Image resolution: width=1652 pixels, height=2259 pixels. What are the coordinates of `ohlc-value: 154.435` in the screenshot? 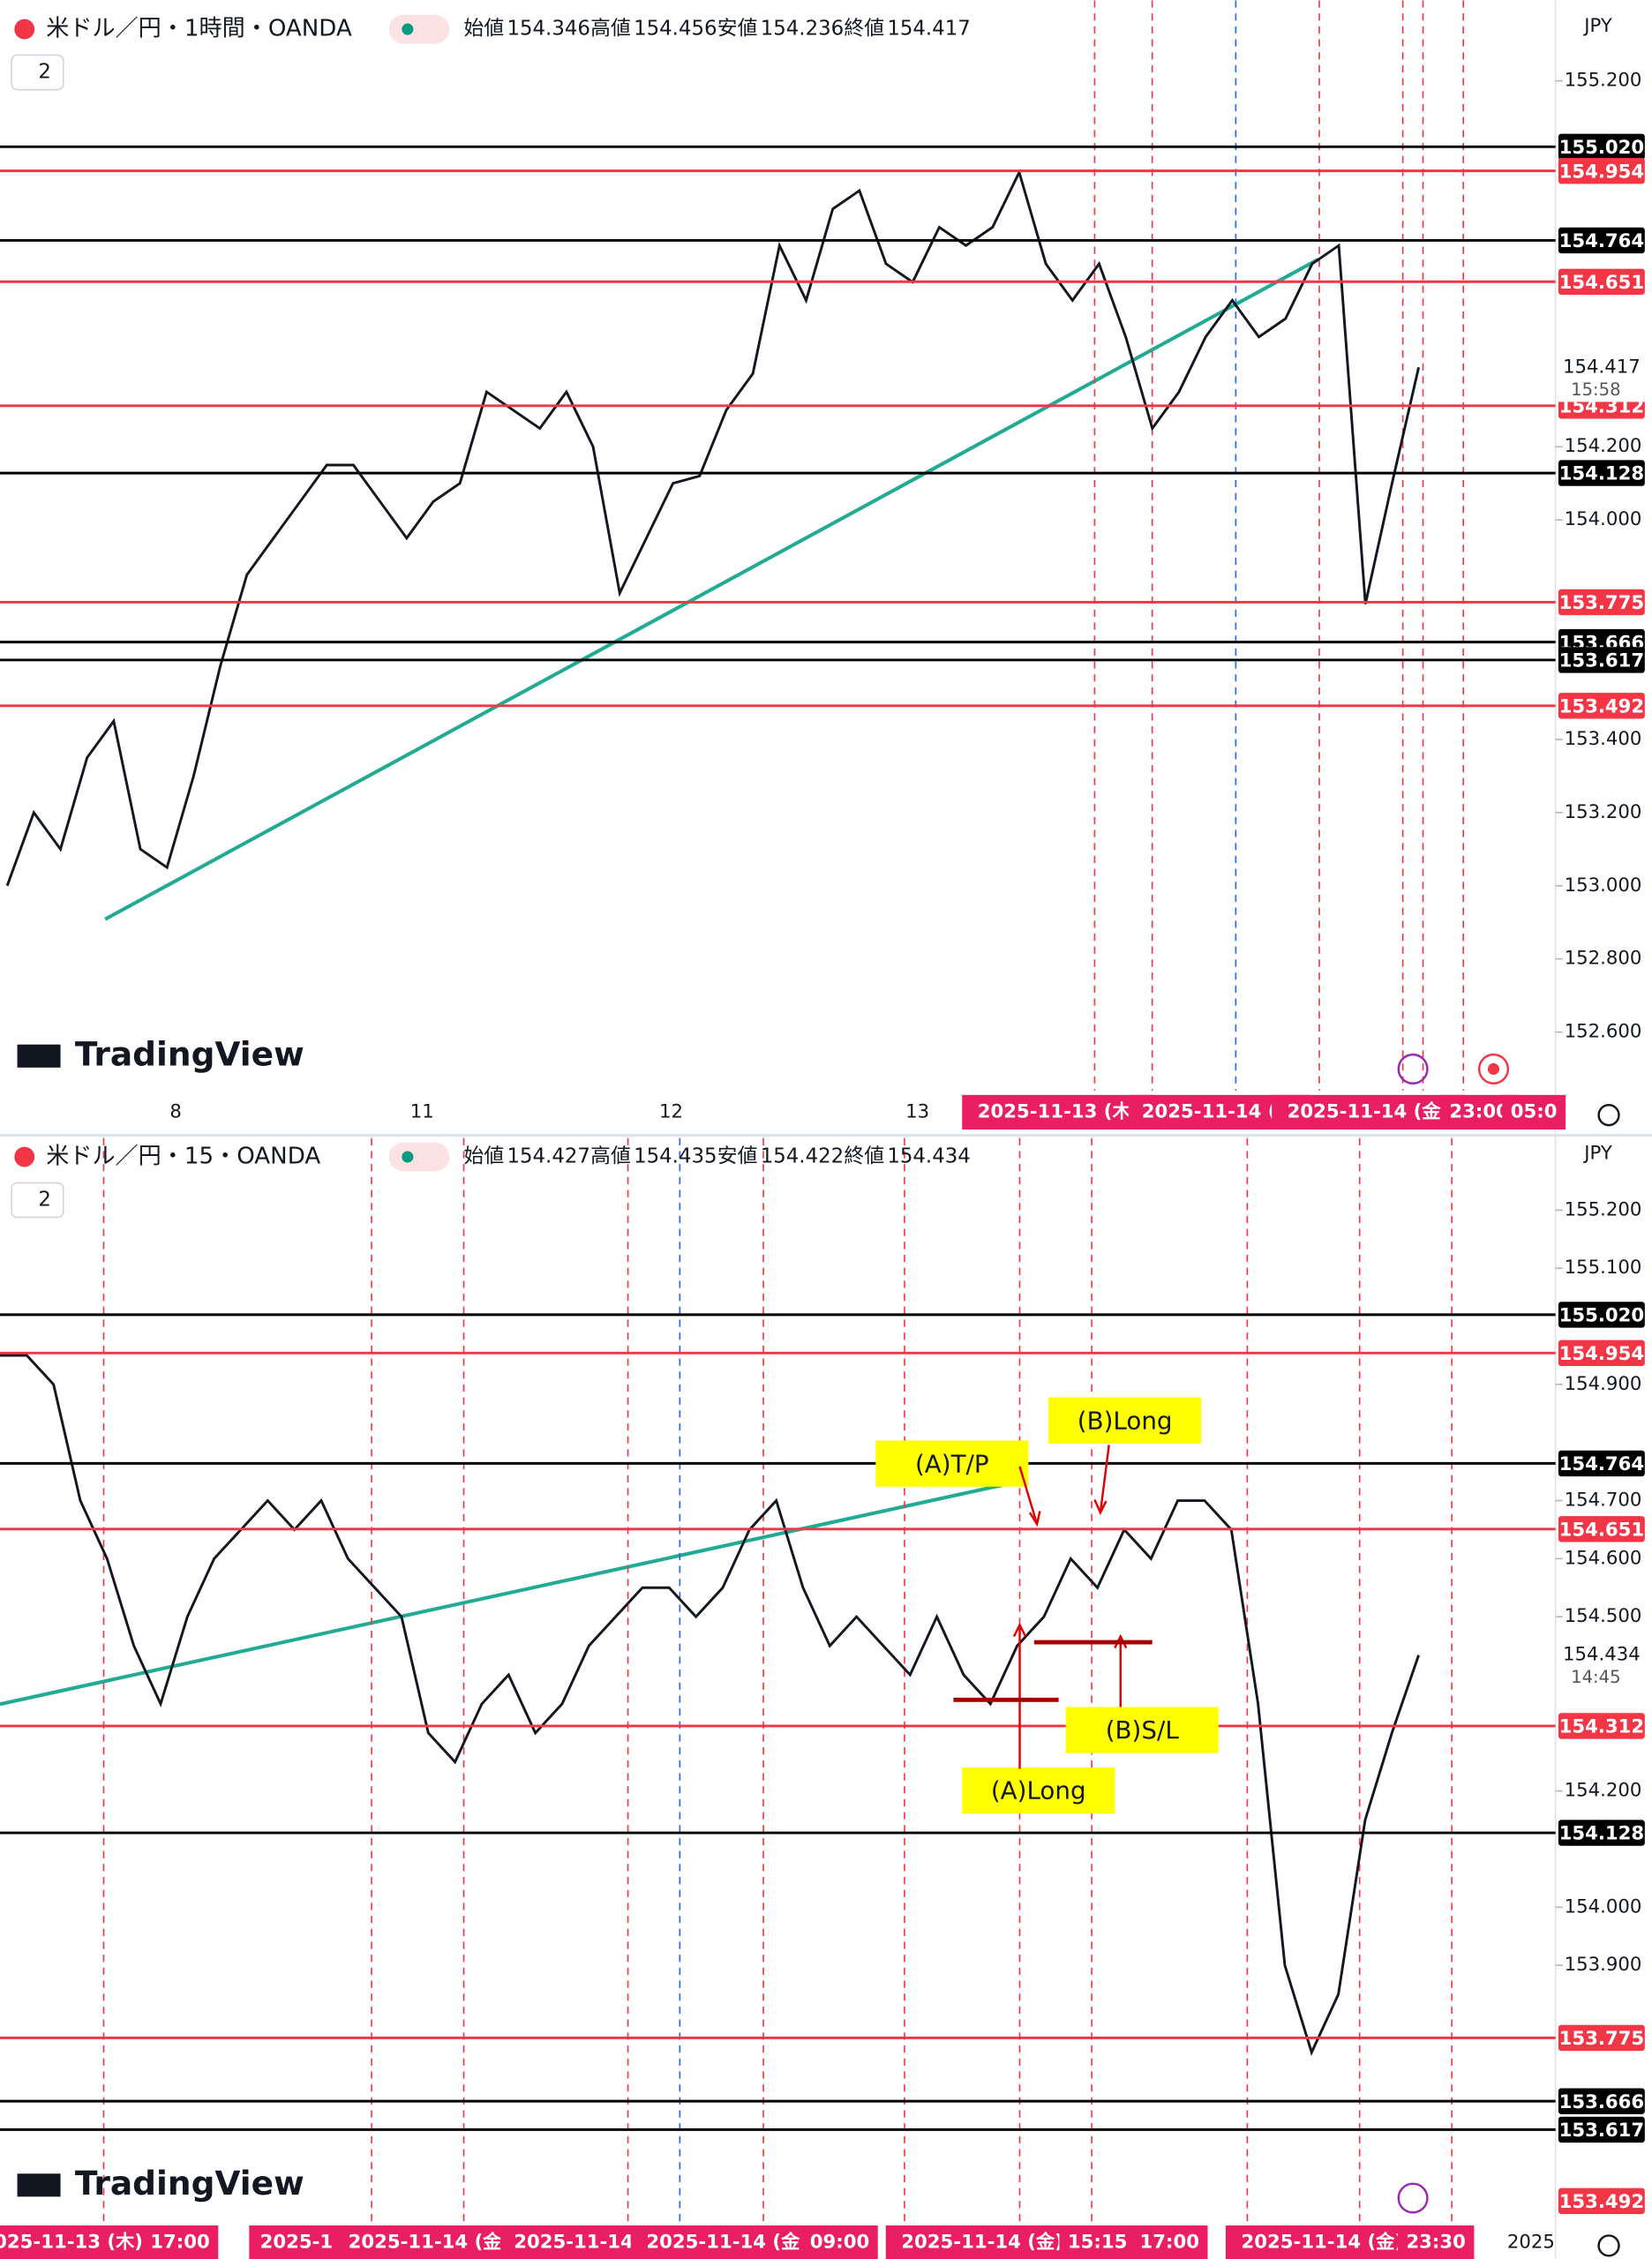 It's located at (675, 1156).